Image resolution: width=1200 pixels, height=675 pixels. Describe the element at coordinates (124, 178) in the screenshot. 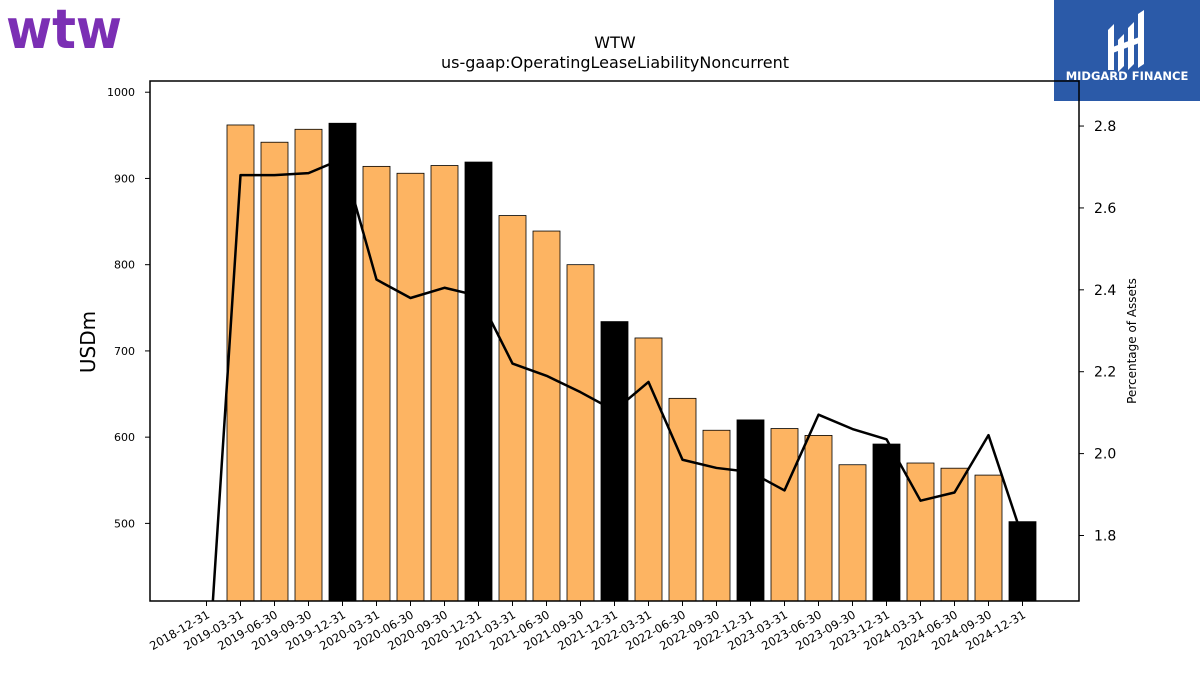

I see `y-tick-label: 900` at that location.